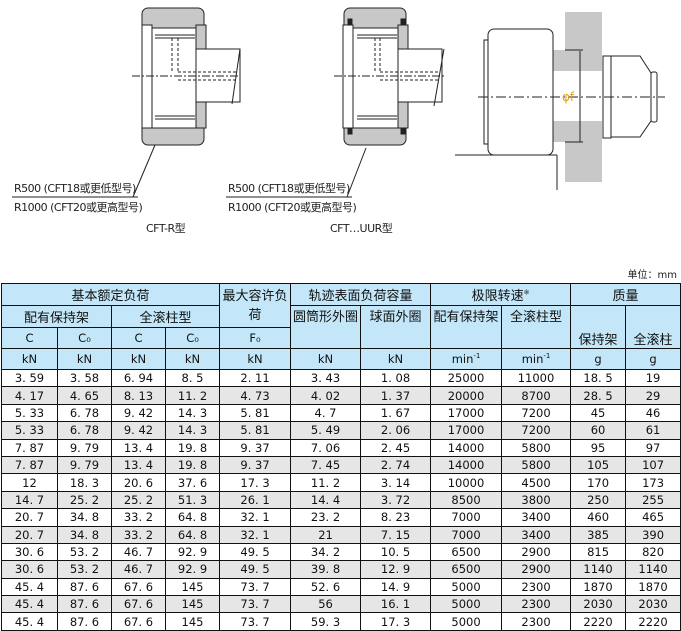 This screenshot has height=631, width=681. I want to click on max-load-text: 最大容许负荷, so click(255, 305).